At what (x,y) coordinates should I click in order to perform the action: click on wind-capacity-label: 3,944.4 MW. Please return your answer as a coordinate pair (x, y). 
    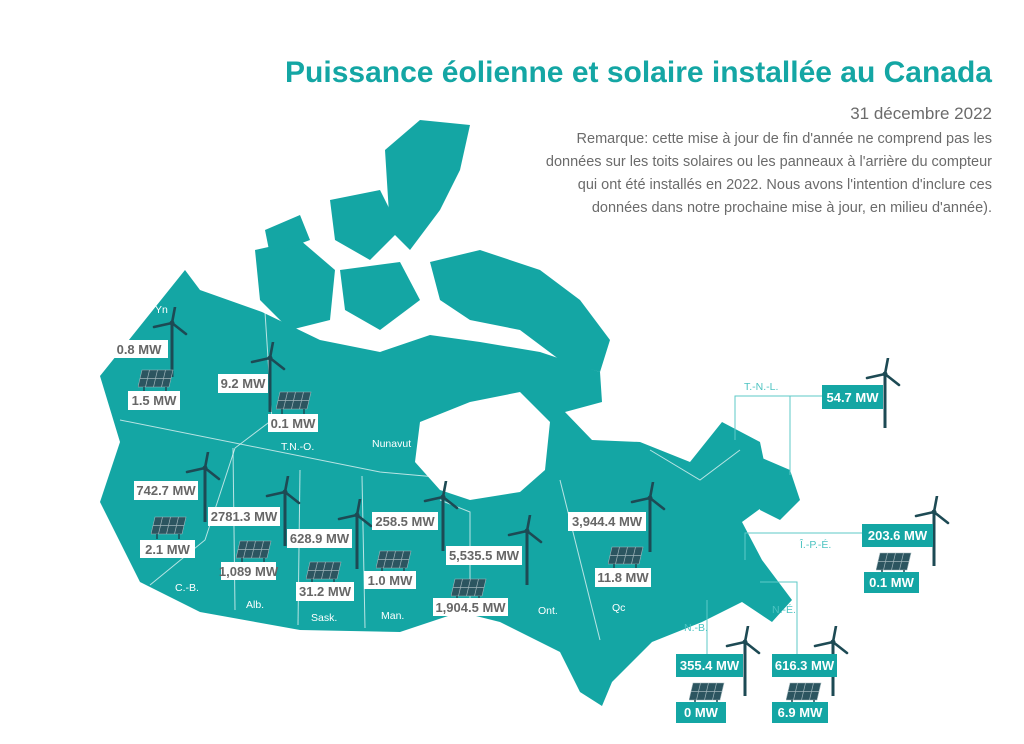
    Looking at the image, I should click on (607, 521).